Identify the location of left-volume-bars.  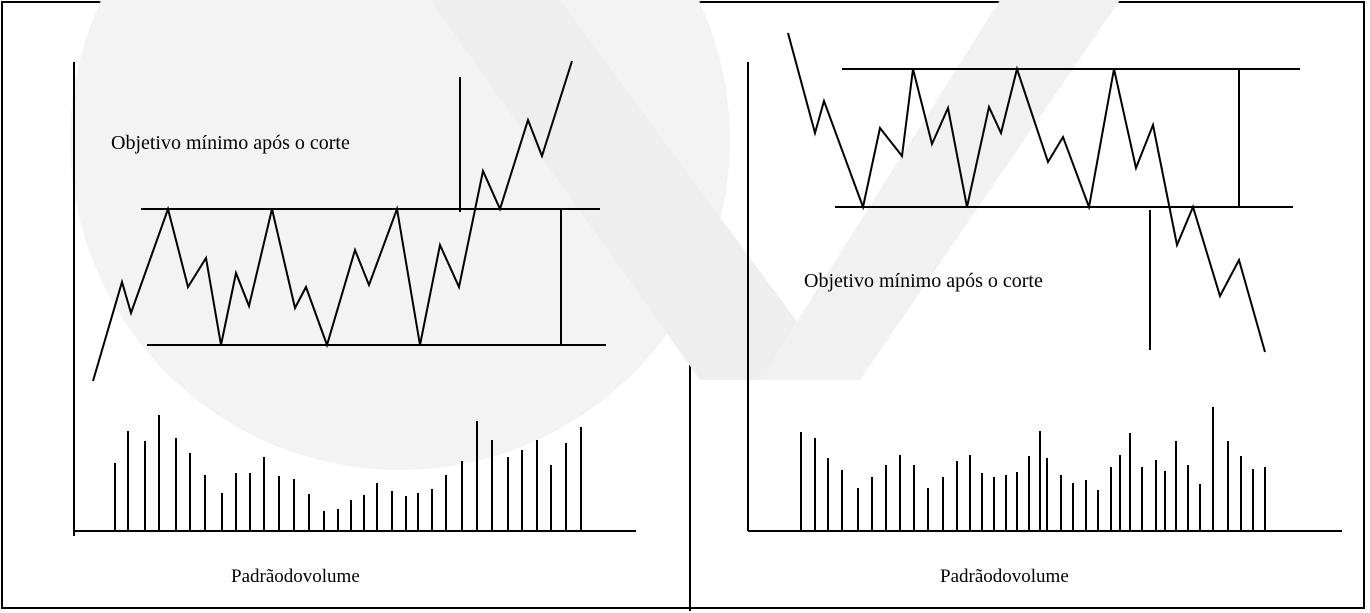
(348, 473).